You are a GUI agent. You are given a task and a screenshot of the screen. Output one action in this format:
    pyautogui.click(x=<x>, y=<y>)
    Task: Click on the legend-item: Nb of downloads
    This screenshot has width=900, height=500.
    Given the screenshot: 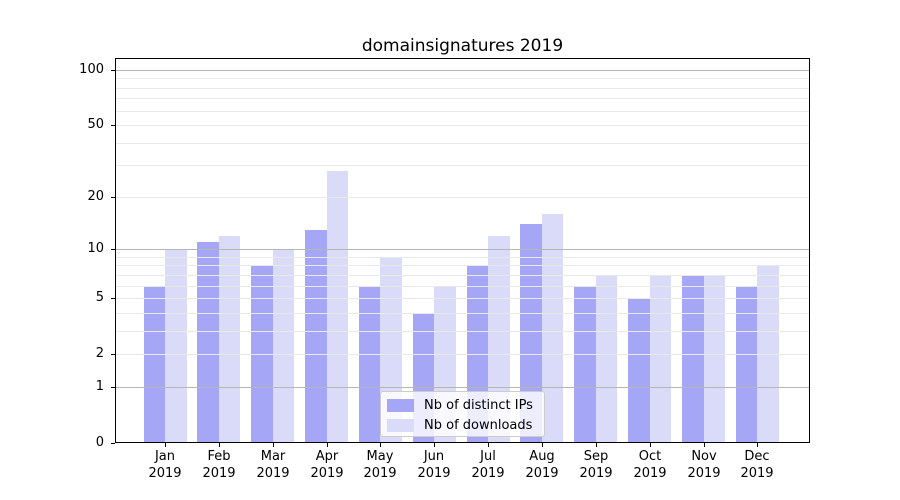 What is the action you would take?
    pyautogui.click(x=465, y=425)
    